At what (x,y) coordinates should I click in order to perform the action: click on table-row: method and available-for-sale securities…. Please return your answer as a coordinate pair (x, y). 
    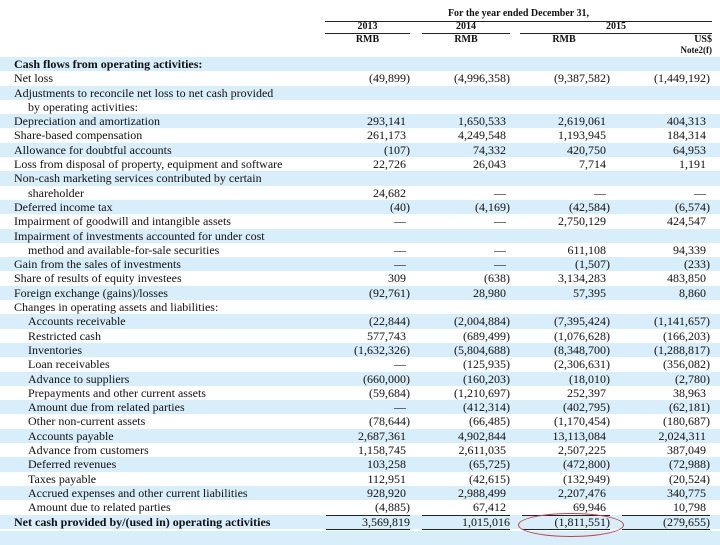
    Looking at the image, I should click on (360, 250).